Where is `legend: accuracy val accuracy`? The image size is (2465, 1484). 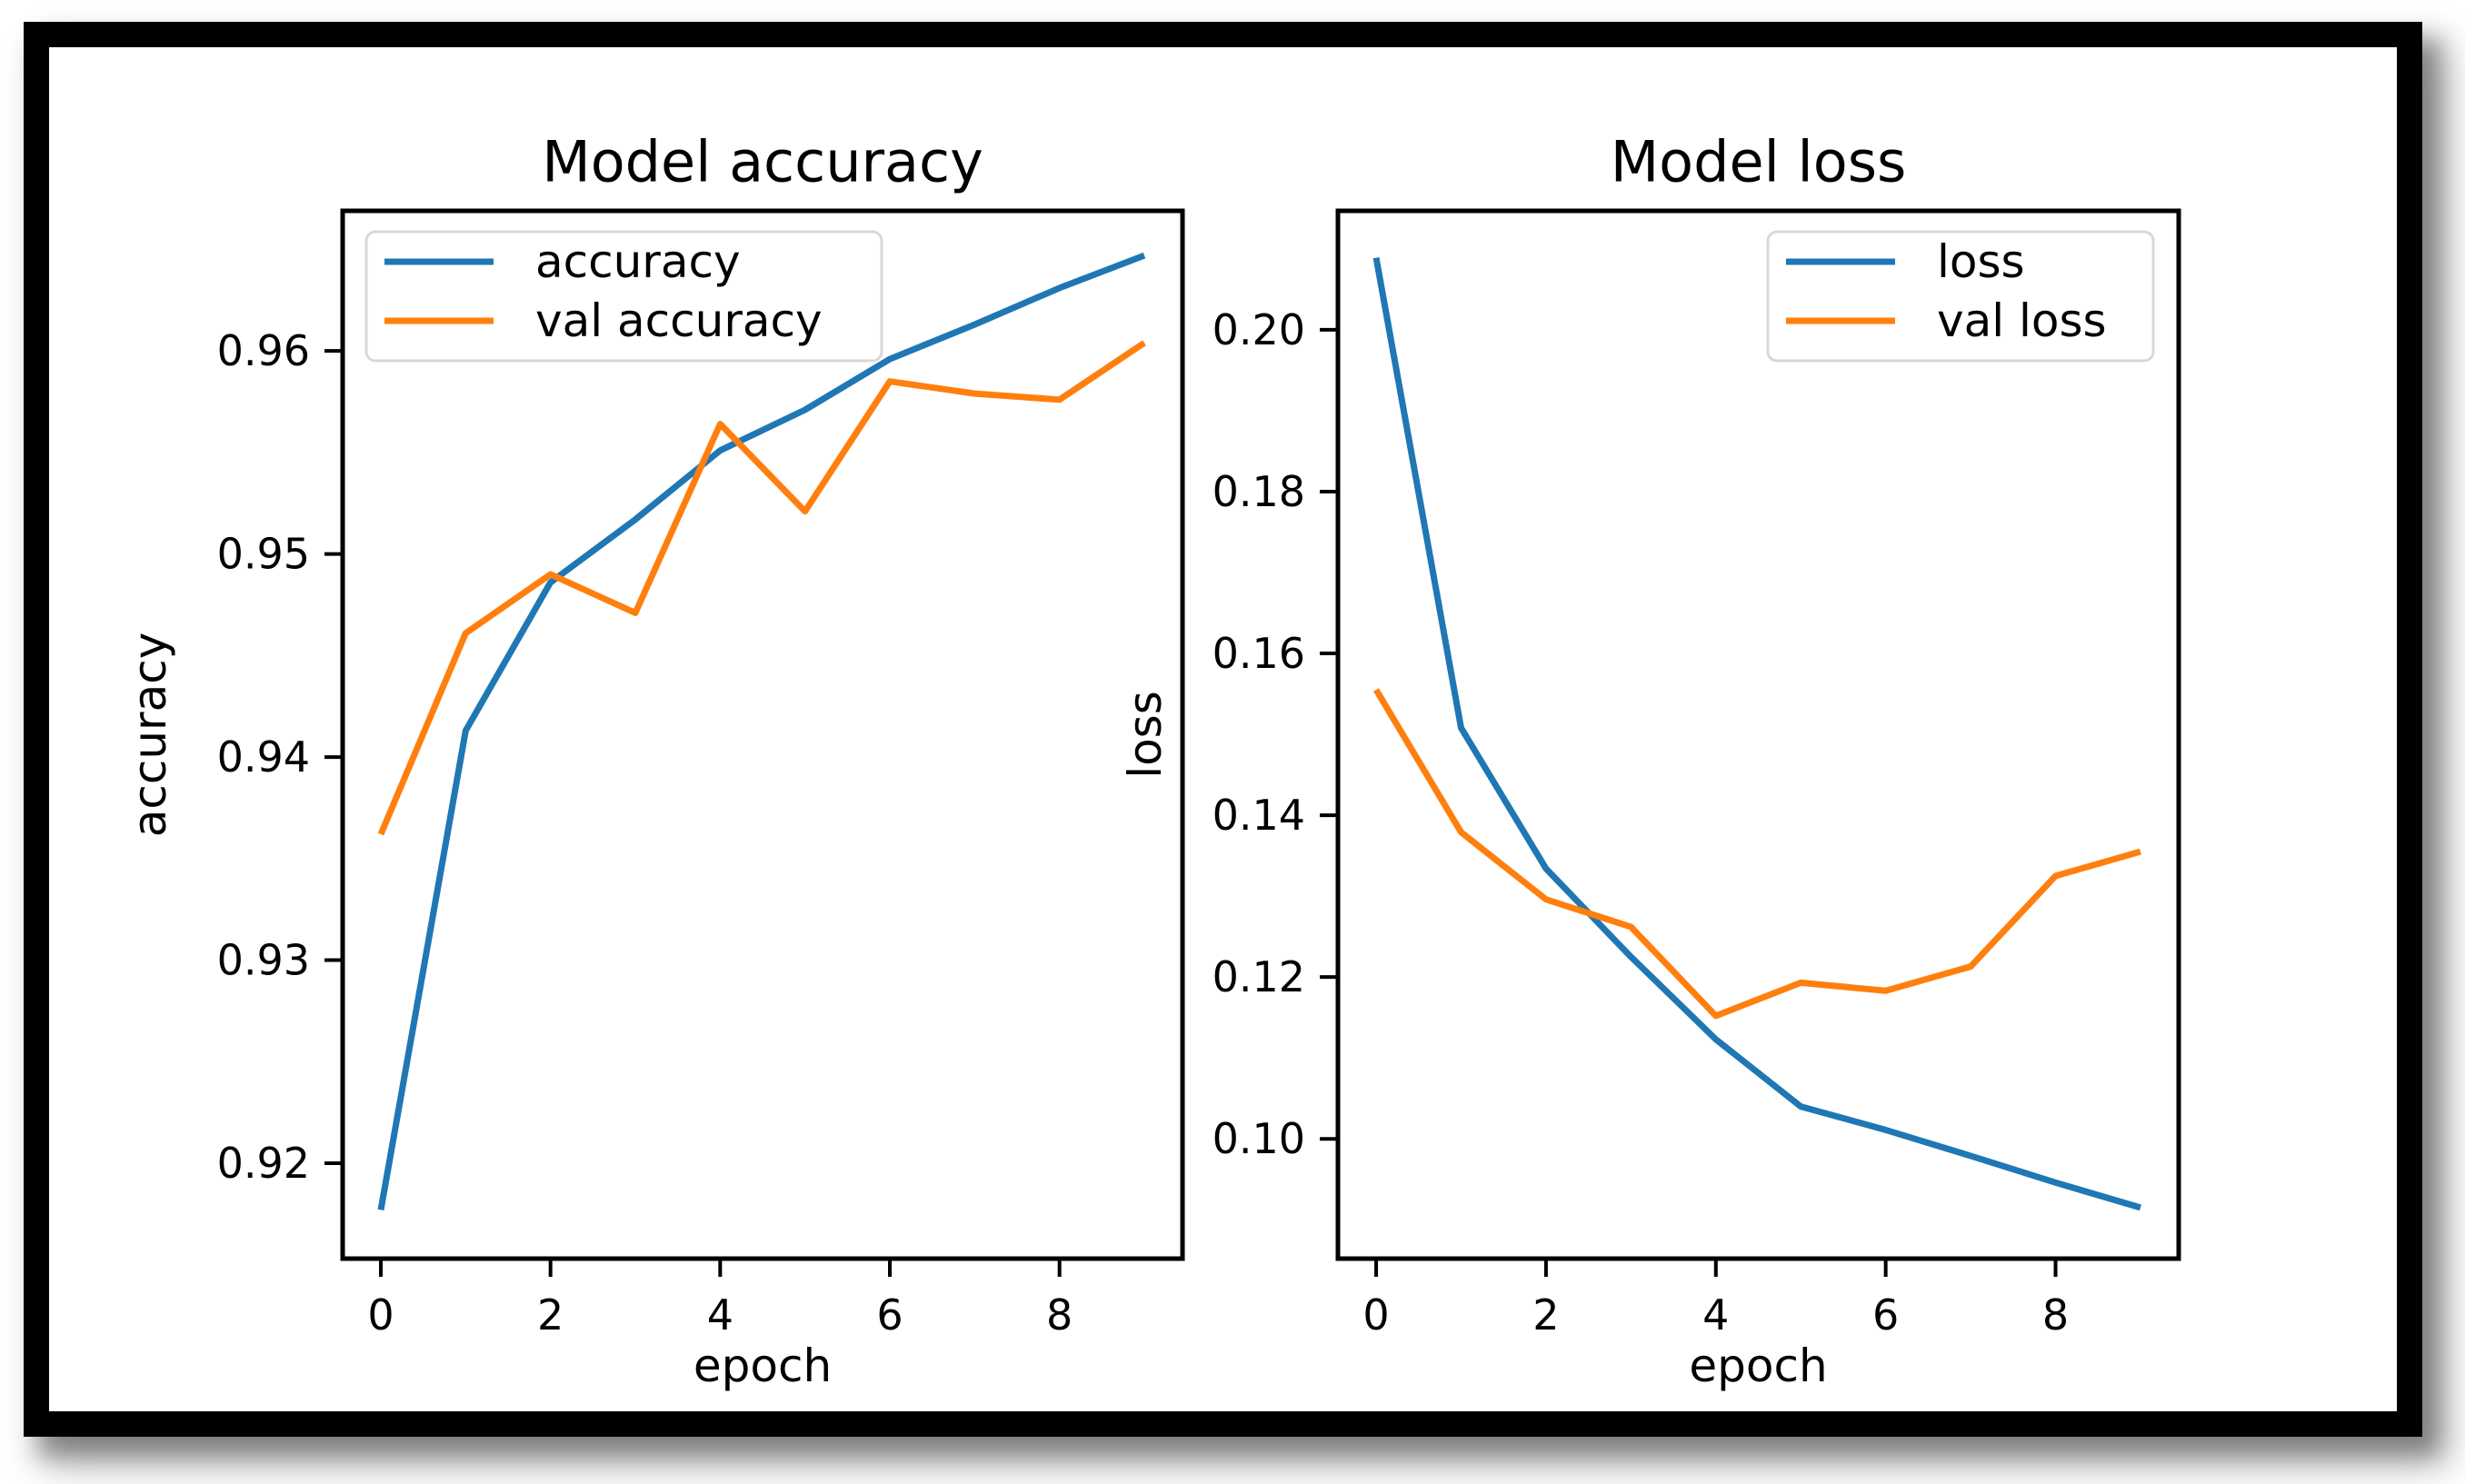 legend: accuracy val accuracy is located at coordinates (623, 296).